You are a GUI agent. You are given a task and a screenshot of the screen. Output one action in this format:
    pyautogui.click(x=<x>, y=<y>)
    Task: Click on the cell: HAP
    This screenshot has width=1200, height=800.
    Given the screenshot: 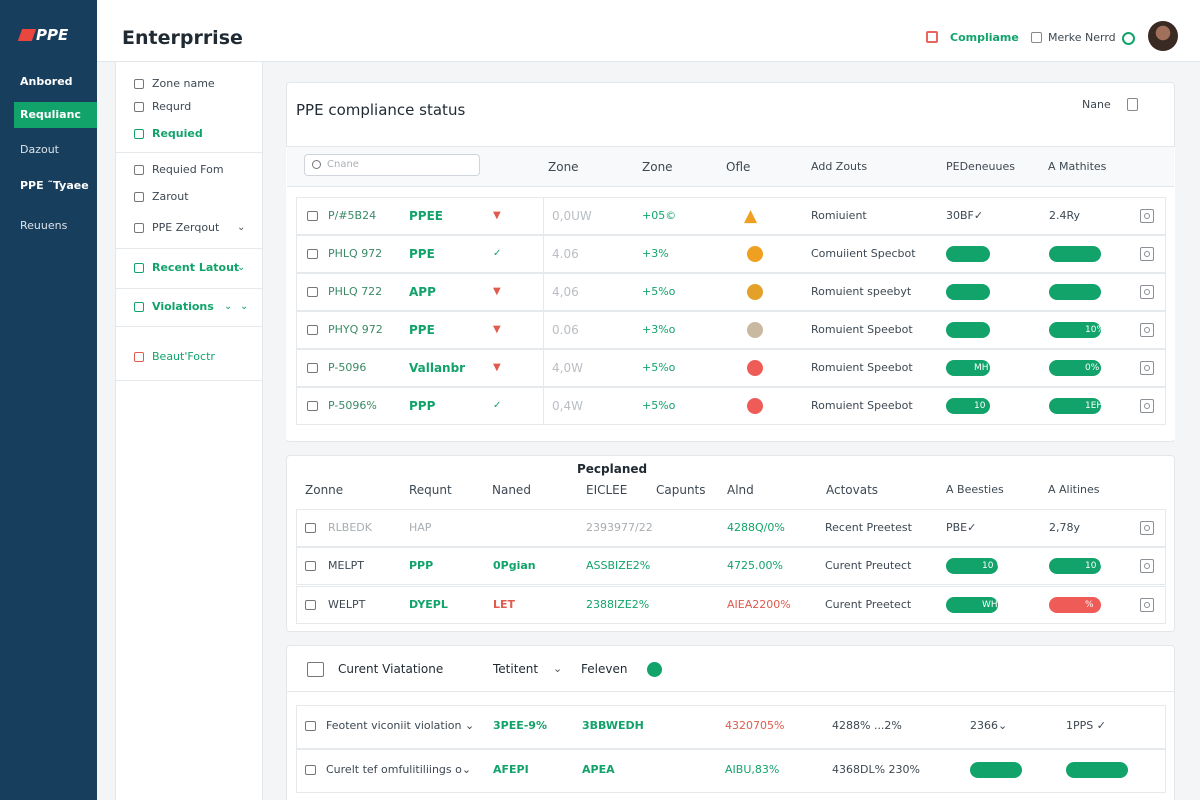 What is the action you would take?
    pyautogui.click(x=420, y=527)
    